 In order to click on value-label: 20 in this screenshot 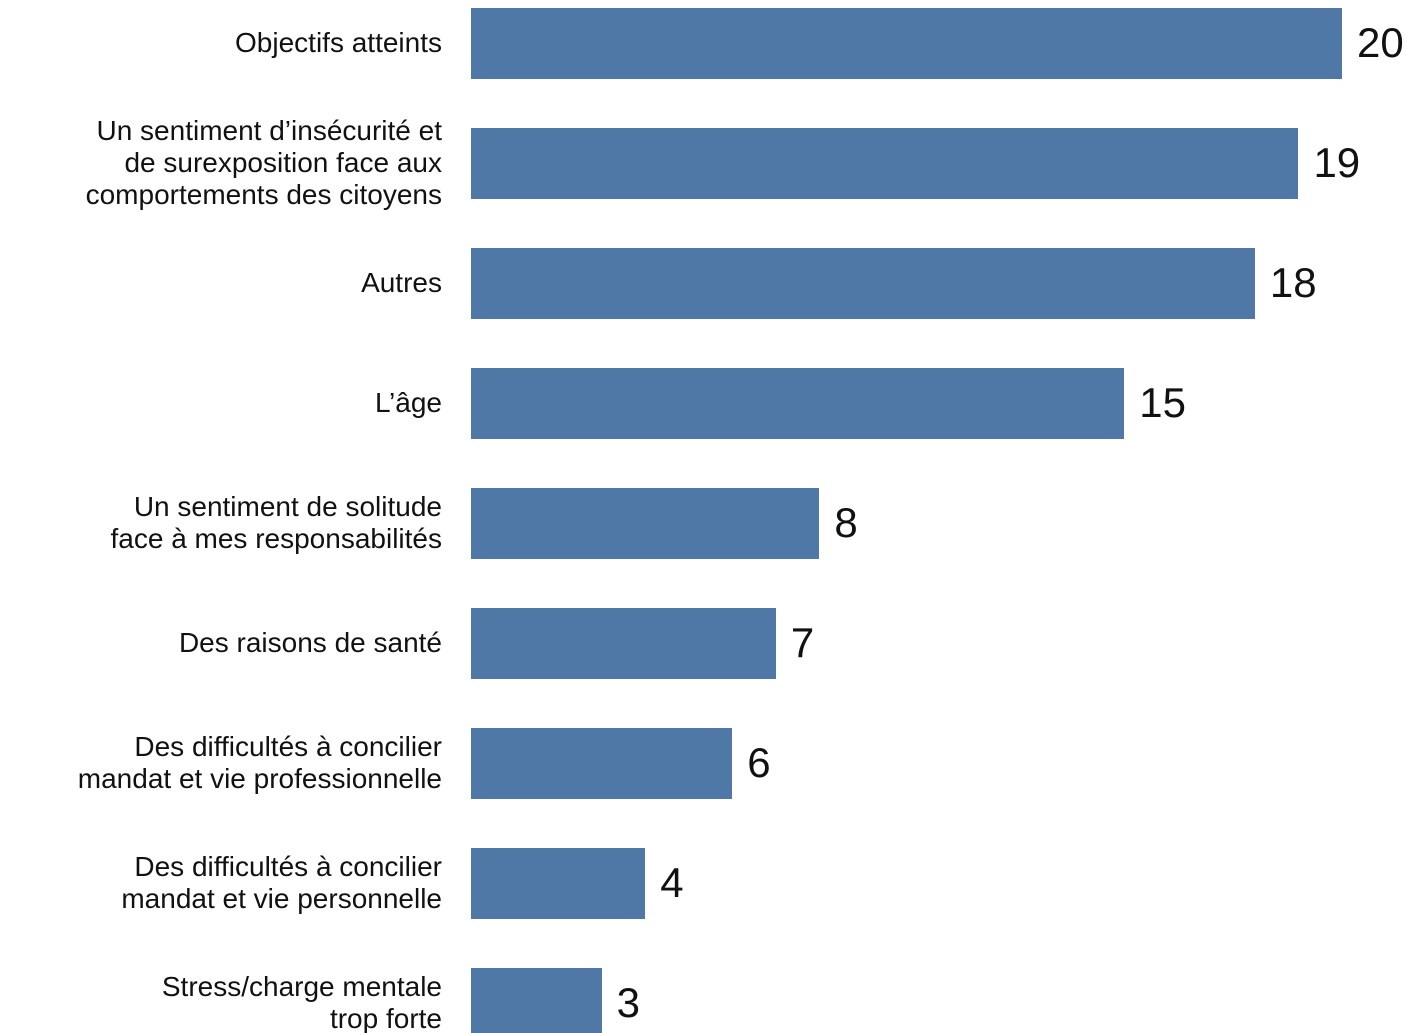, I will do `click(1380, 42)`.